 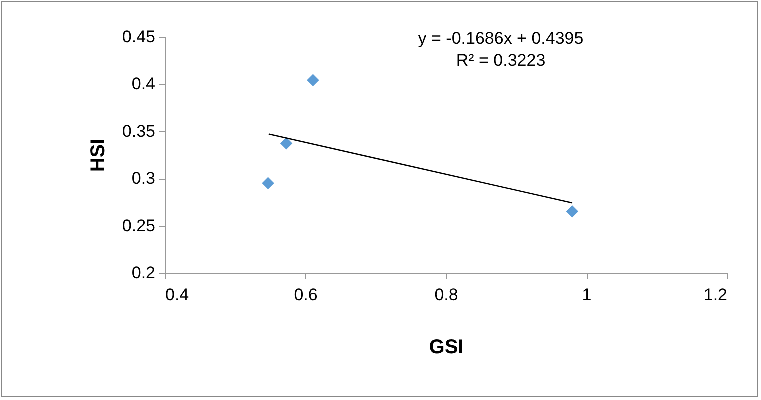 I want to click on x-tick-label: 1, so click(x=587, y=295).